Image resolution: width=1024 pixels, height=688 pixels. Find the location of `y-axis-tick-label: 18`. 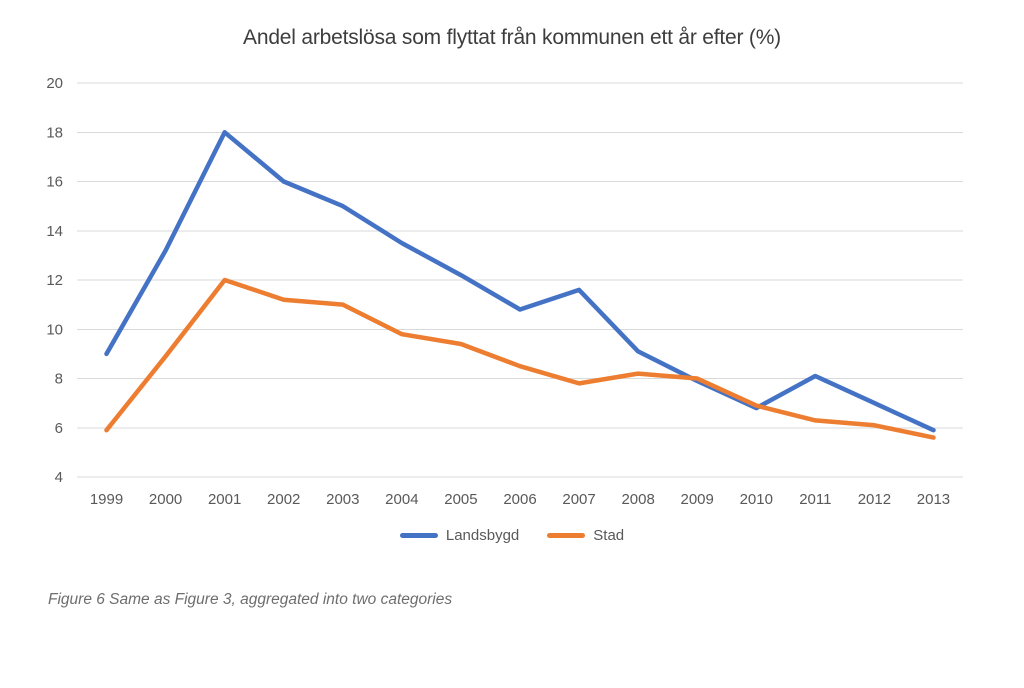

y-axis-tick-label: 18 is located at coordinates (54, 132).